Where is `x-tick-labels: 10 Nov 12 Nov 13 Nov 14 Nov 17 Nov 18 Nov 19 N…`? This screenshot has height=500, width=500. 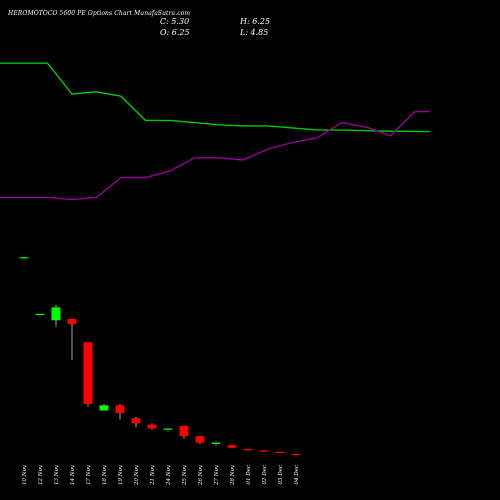
x-tick-labels: 10 Nov 12 Nov 13 Nov 14 Nov 17 Nov 18 Nov 19 N… is located at coordinates (161, 475).